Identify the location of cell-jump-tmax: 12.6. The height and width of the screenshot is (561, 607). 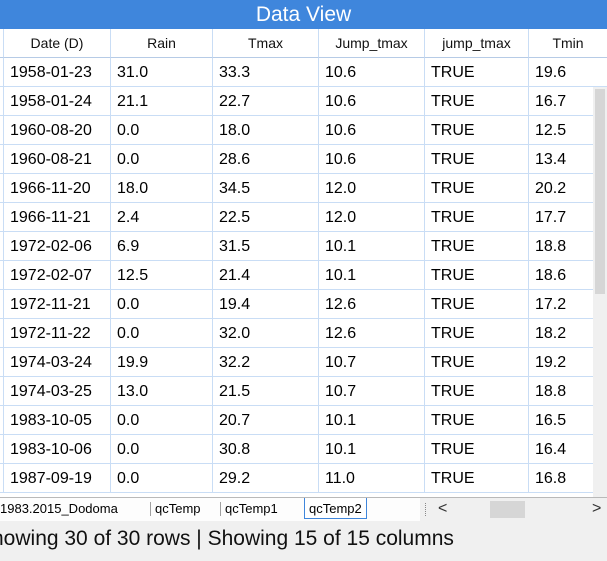
(372, 333).